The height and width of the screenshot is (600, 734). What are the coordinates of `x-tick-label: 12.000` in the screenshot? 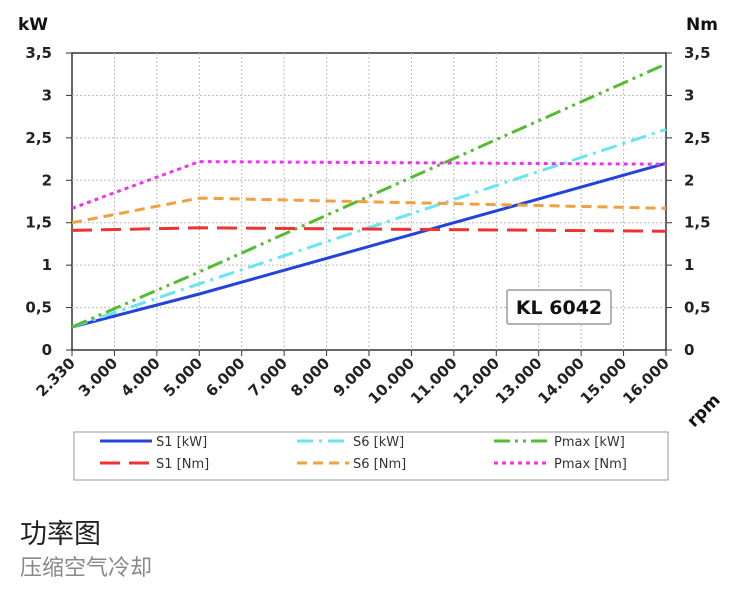 It's located at (476, 381).